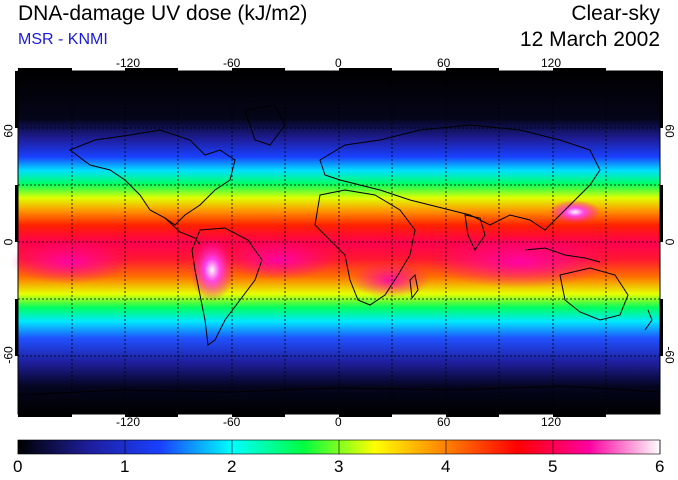 This screenshot has height=480, width=678. I want to click on date-label: 12 March 2002, so click(589, 39).